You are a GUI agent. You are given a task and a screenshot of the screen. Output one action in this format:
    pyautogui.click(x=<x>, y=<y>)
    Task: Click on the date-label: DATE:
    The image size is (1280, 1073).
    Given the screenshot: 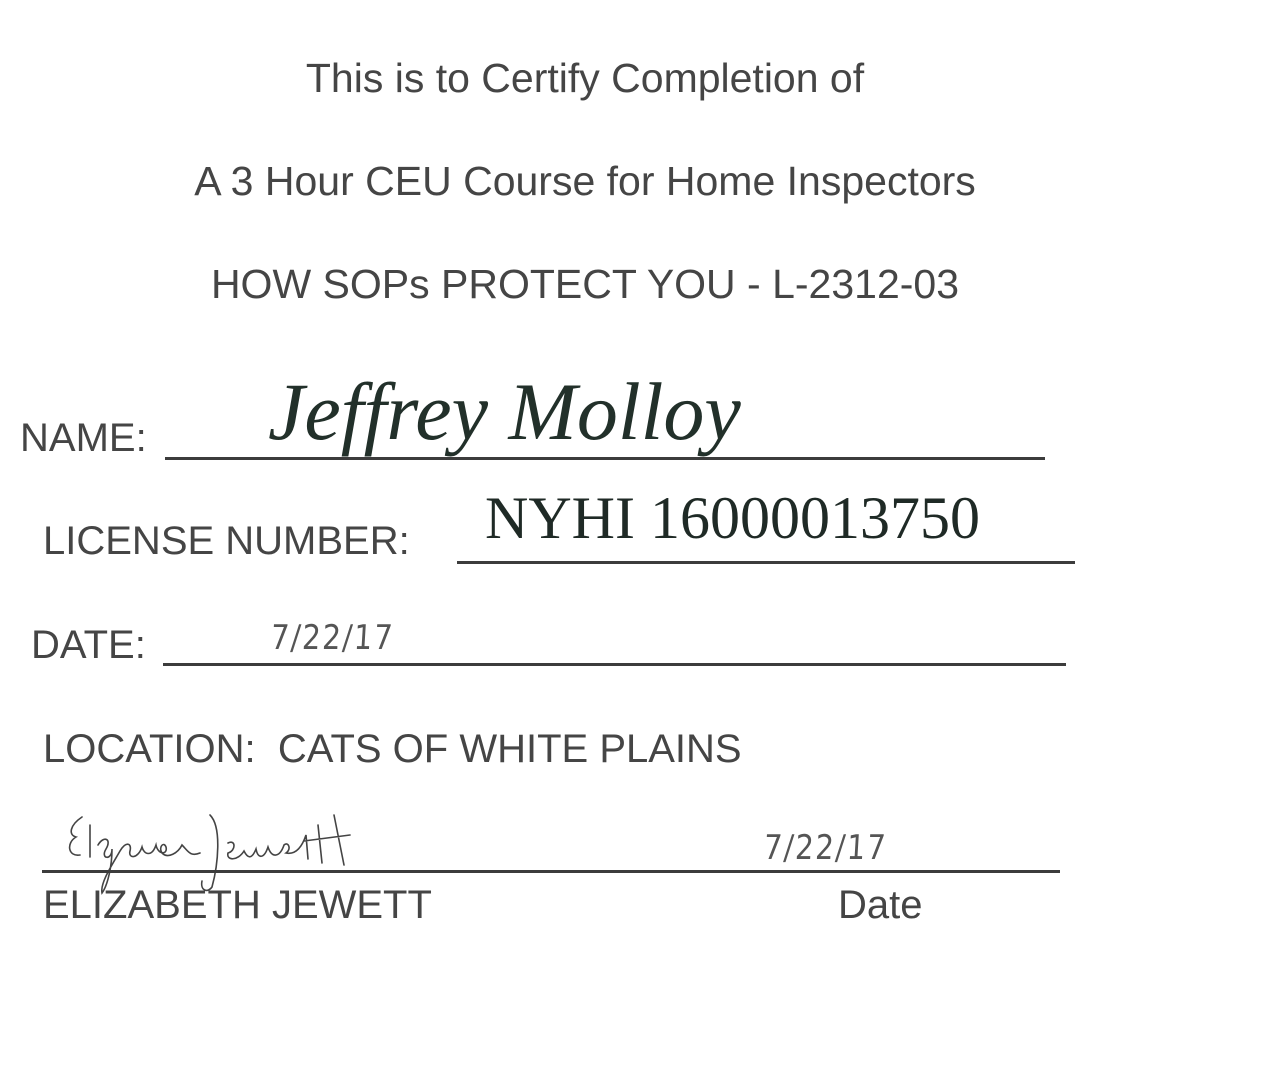 What is the action you would take?
    pyautogui.click(x=88, y=645)
    